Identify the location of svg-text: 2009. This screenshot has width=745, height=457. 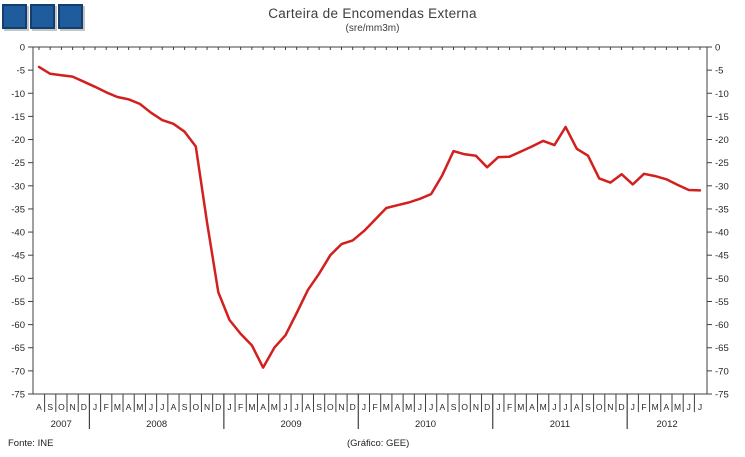
(291, 424).